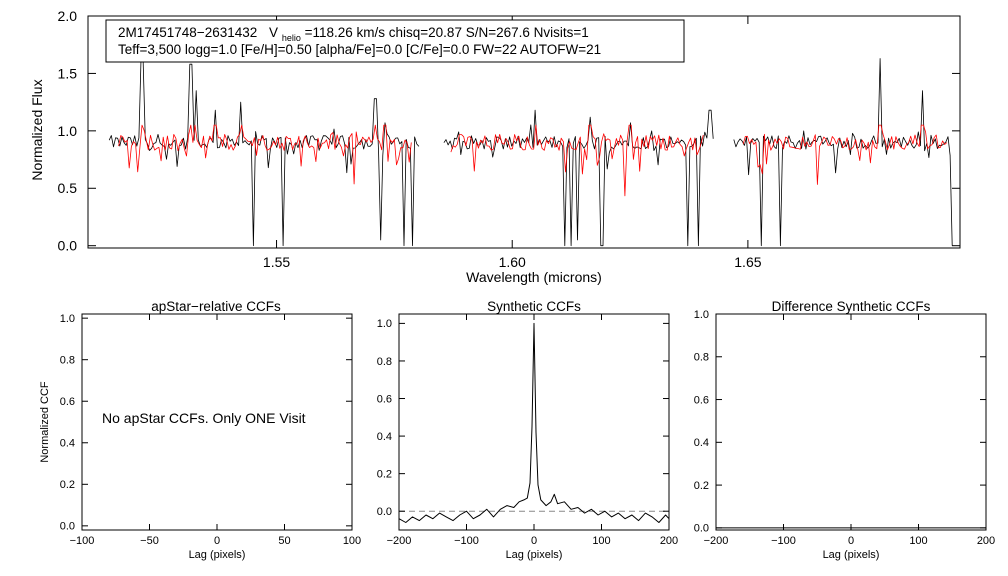 This screenshot has height=576, width=1008. What do you see at coordinates (851, 555) in the screenshot?
I see `difference-ccf-x-axis-label: Lag (pixels)` at bounding box center [851, 555].